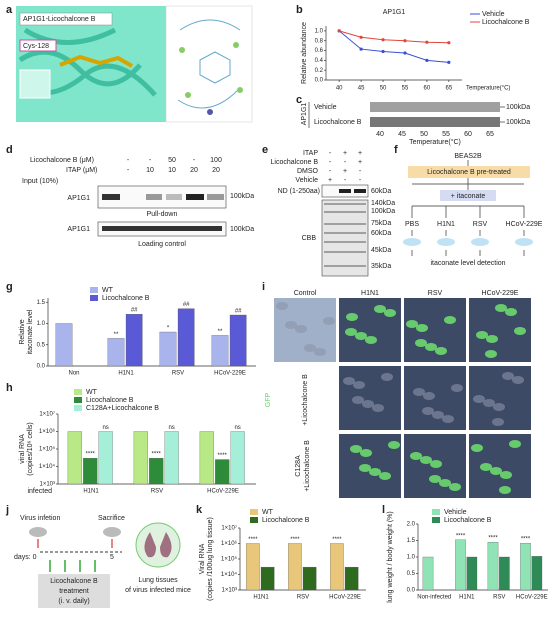 This screenshot has height=617, width=554. I want to click on caption: Pull-down, so click(162, 214).